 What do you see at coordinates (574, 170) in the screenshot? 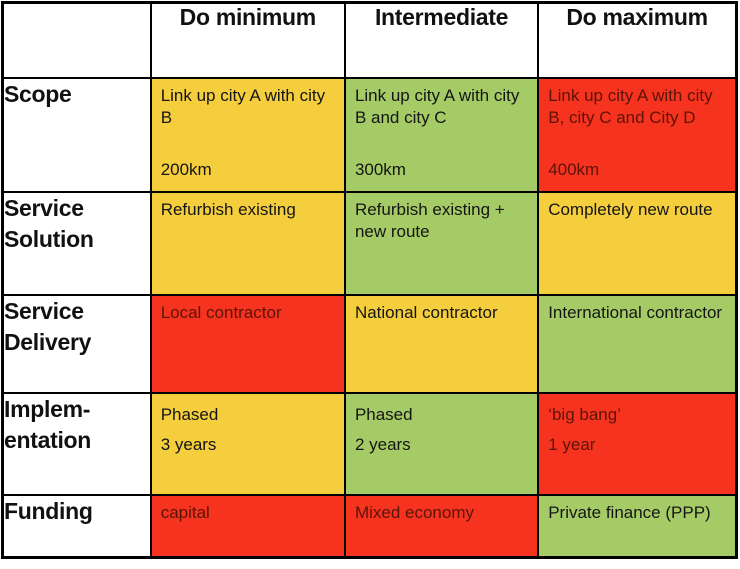
I see `cell-distance: 400km` at bounding box center [574, 170].